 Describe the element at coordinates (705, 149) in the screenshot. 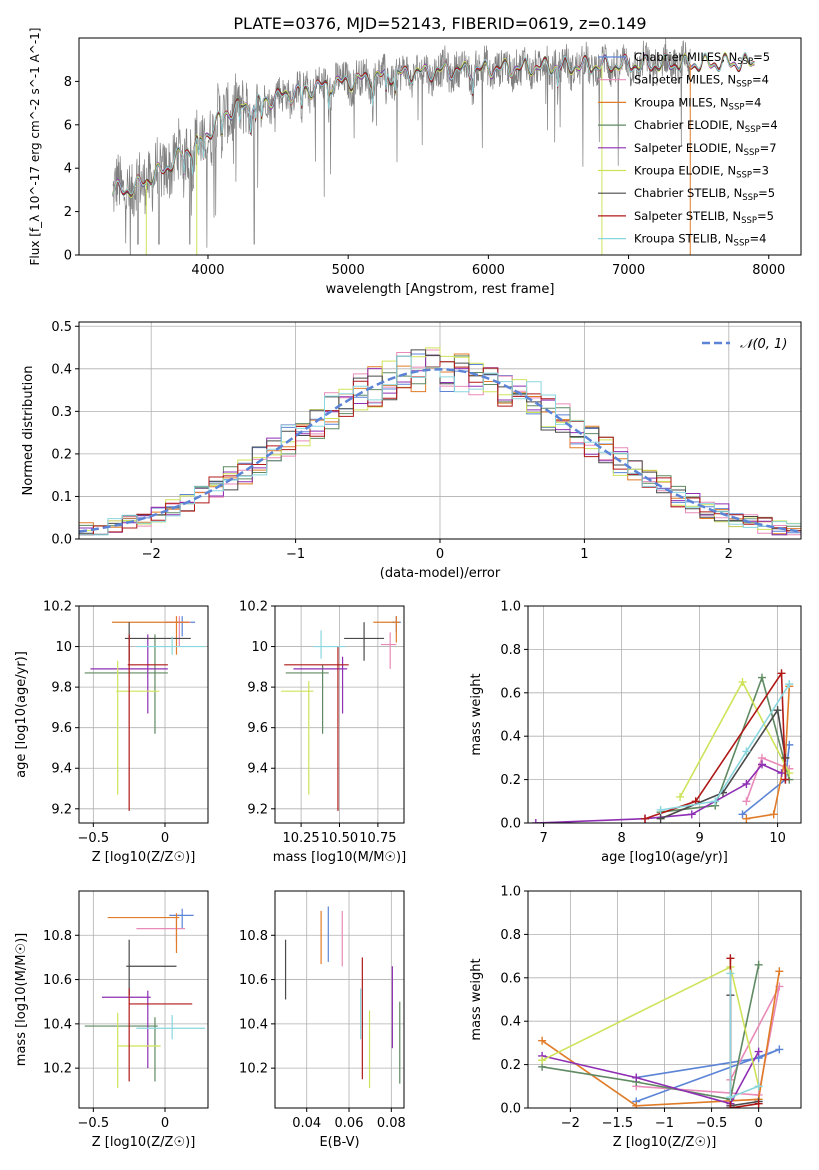

I see `legend-label: Salpeter ELODIE, NSSP=7` at that location.